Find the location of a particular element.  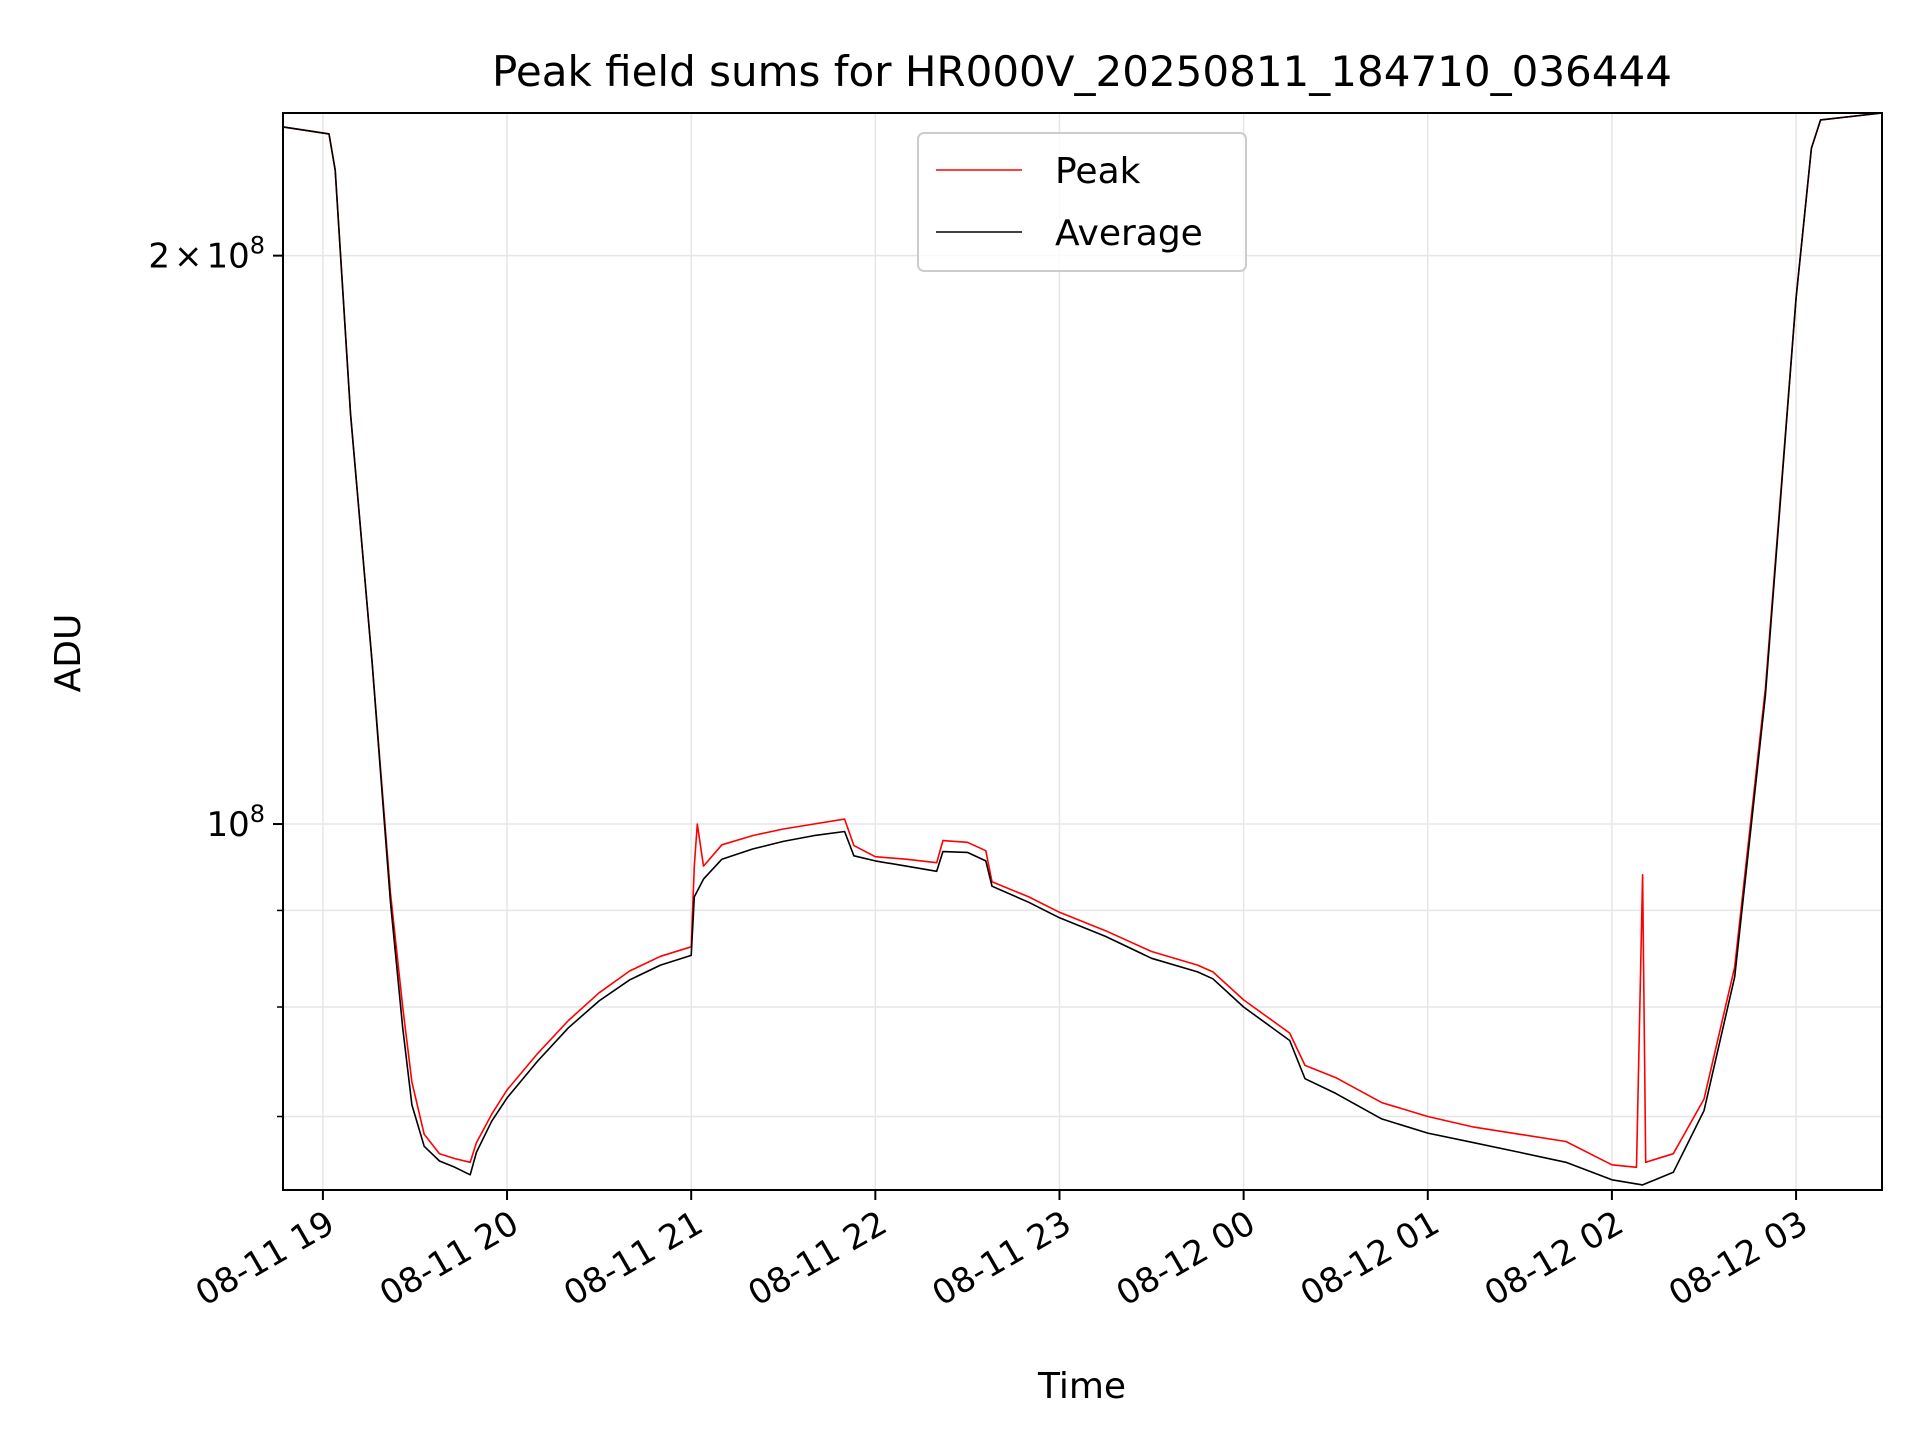

y-tick-label: 108 is located at coordinates (235, 822).